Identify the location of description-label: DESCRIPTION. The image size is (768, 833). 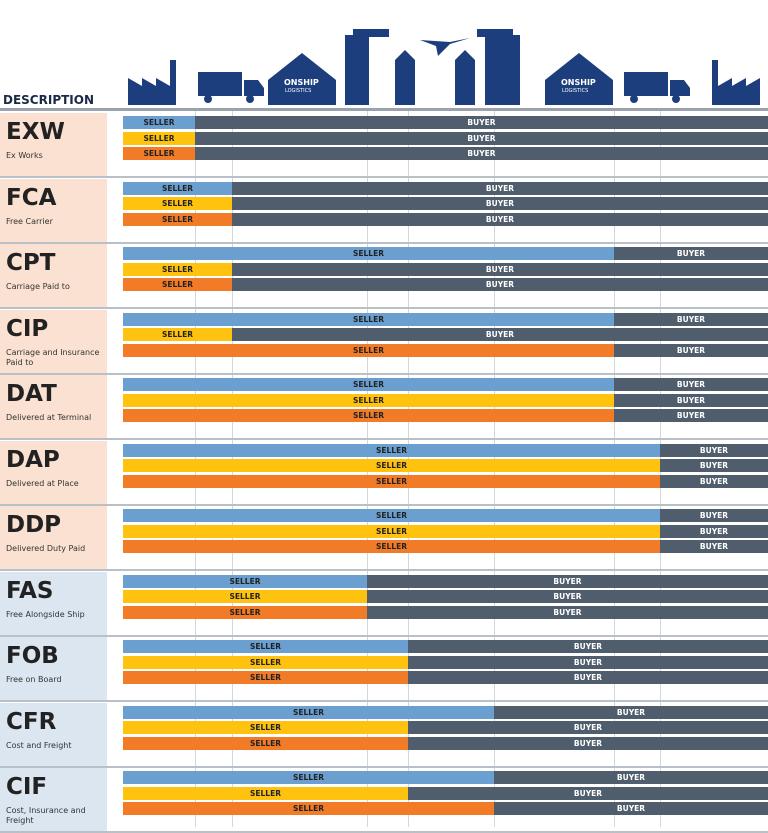
(49, 100).